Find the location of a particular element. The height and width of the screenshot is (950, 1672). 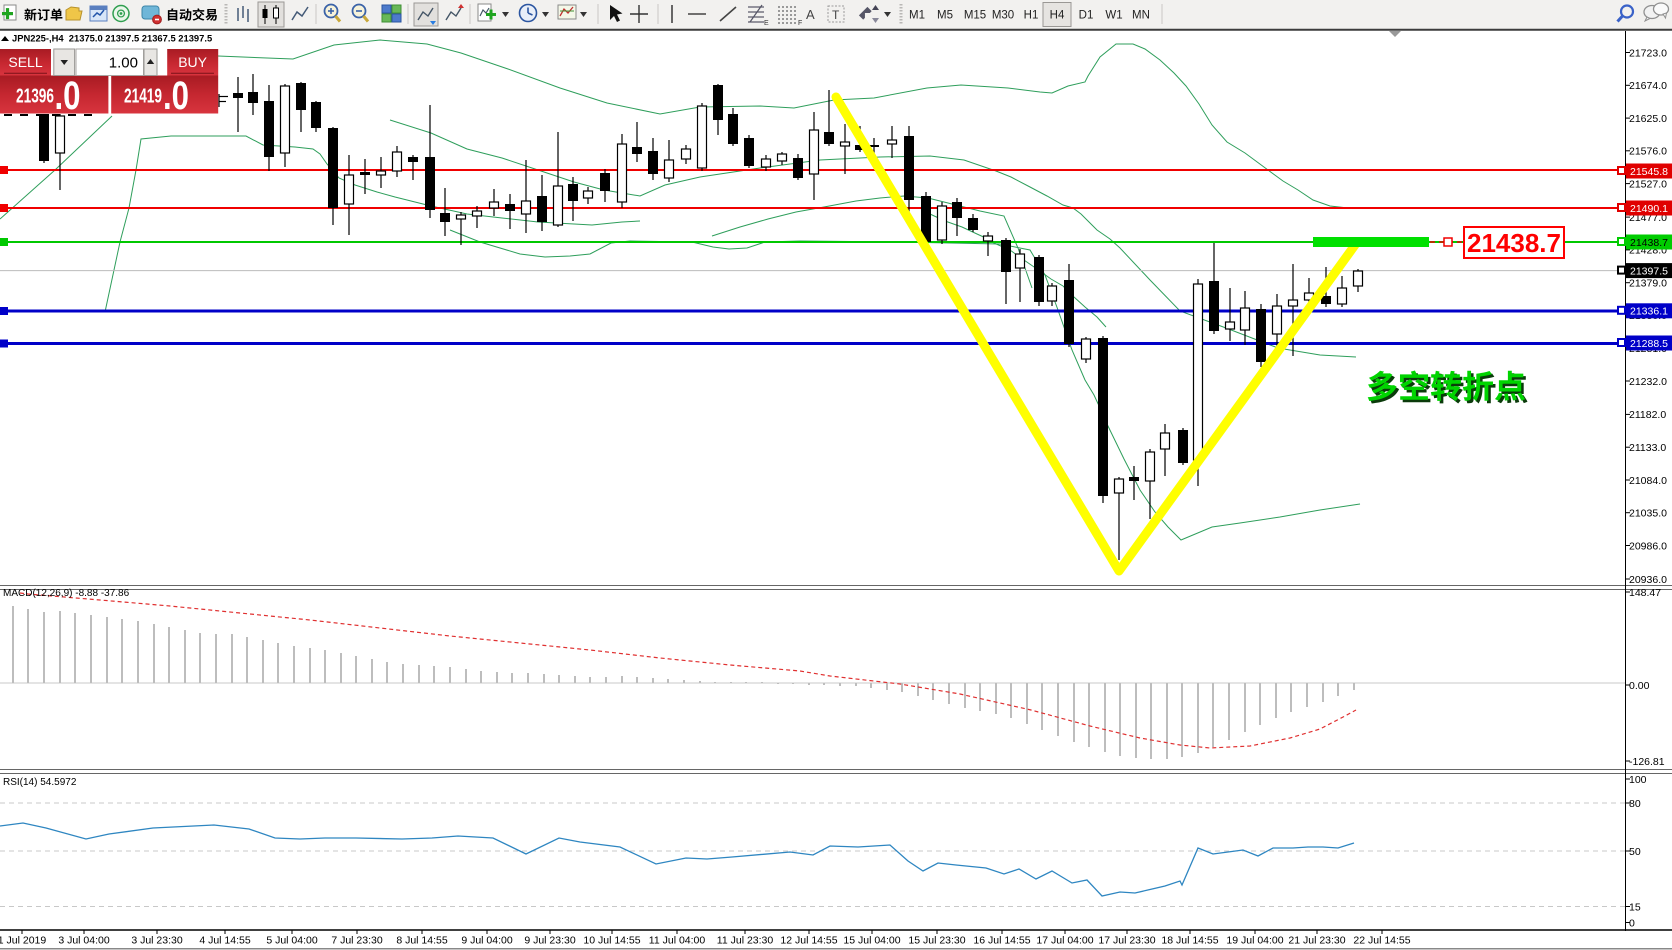

svg-text: 21527.0 is located at coordinates (1648, 184).